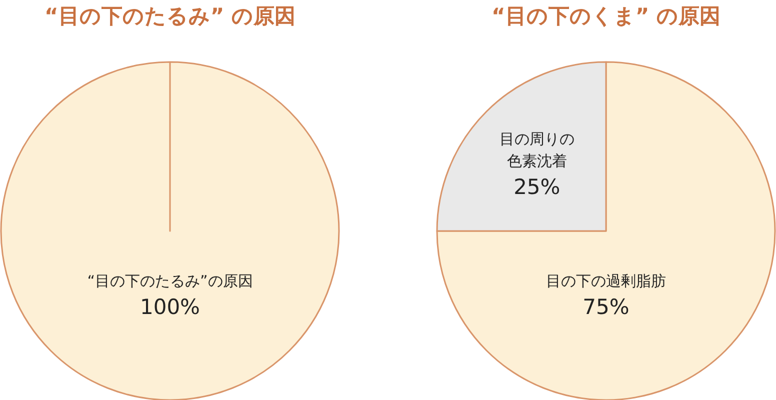  What do you see at coordinates (170, 281) in the screenshot?
I see `slice-label: “目の下のたるみ”の原因` at bounding box center [170, 281].